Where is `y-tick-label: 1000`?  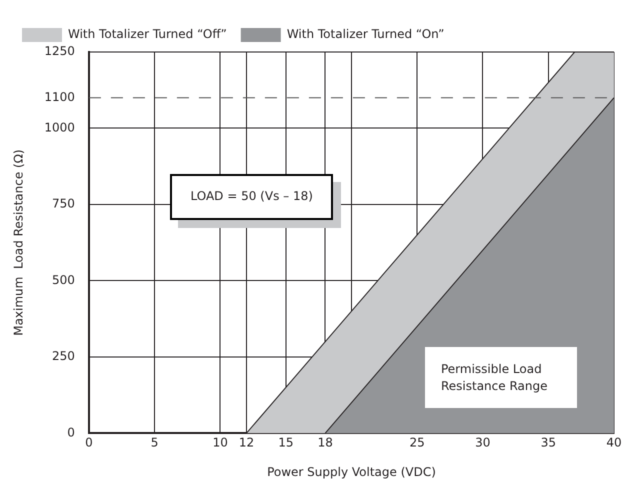 y-tick-label: 1000 is located at coordinates (59, 127).